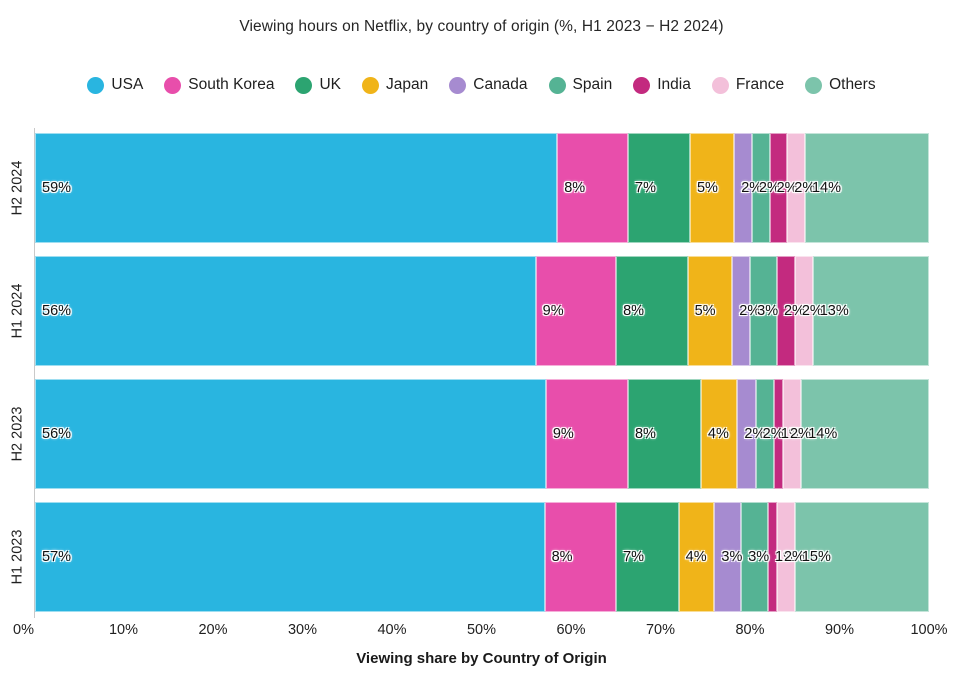 This screenshot has width=963, height=687. I want to click on bar-segment-label: 8%, so click(645, 434).